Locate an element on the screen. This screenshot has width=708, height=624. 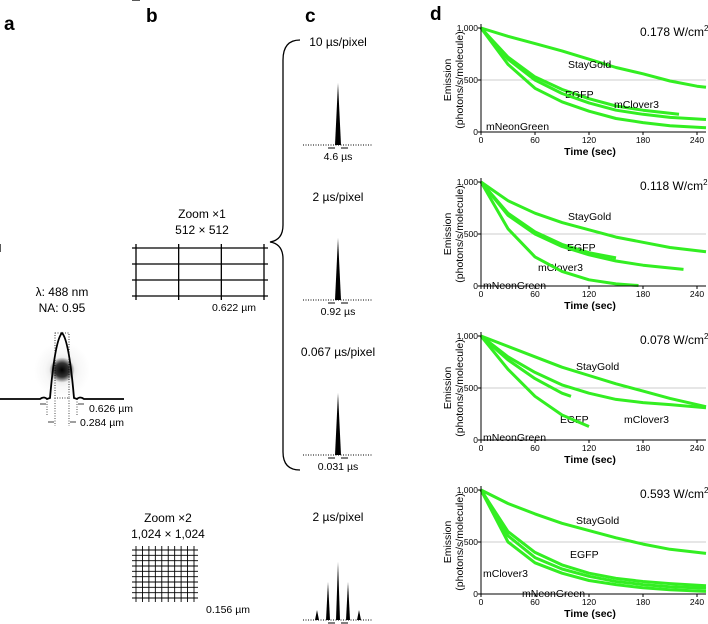
panel-letter-b: b is located at coordinates (152, 16).